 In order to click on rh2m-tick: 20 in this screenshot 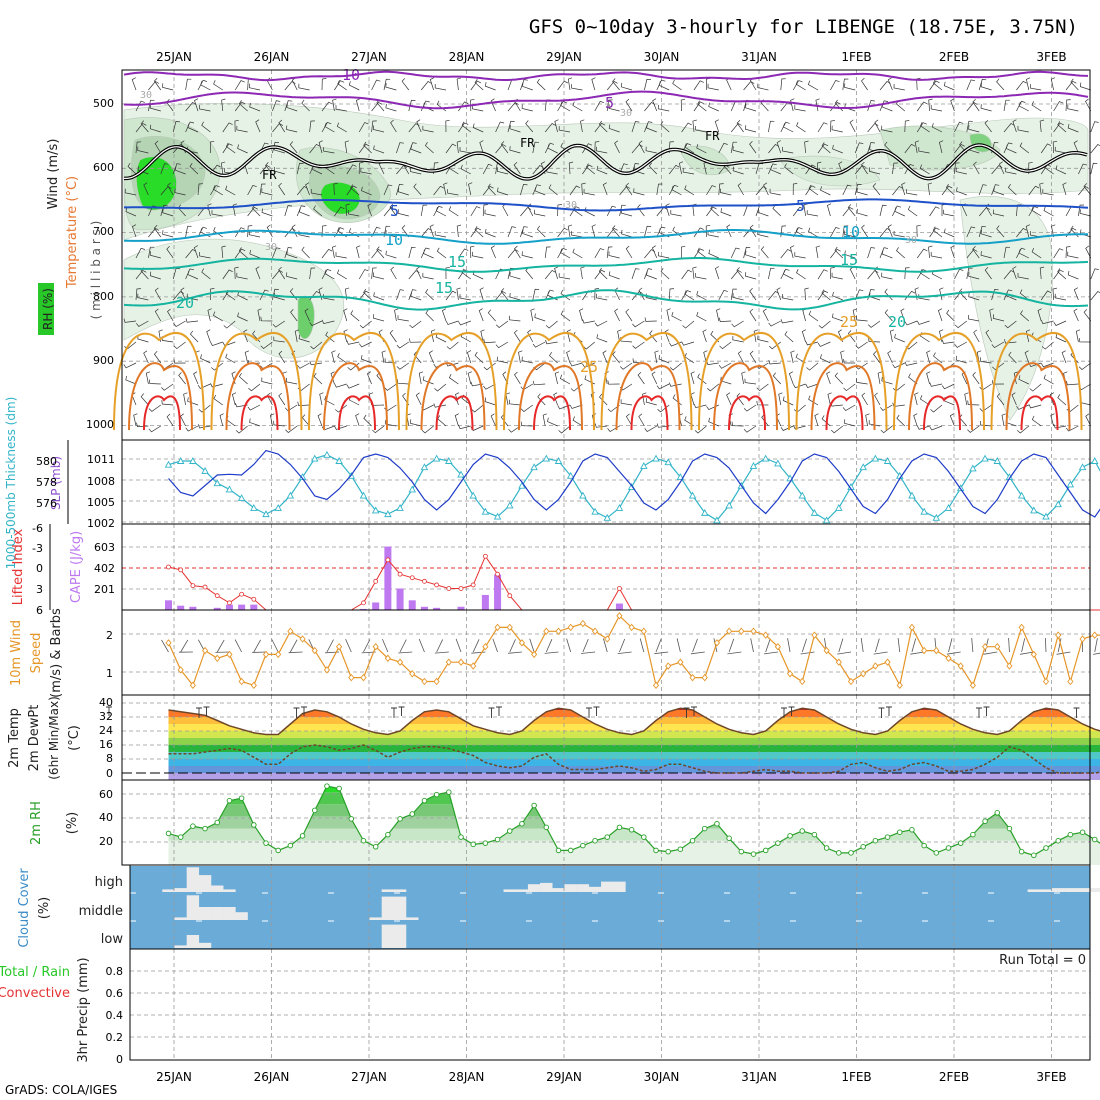, I will do `click(106, 841)`.